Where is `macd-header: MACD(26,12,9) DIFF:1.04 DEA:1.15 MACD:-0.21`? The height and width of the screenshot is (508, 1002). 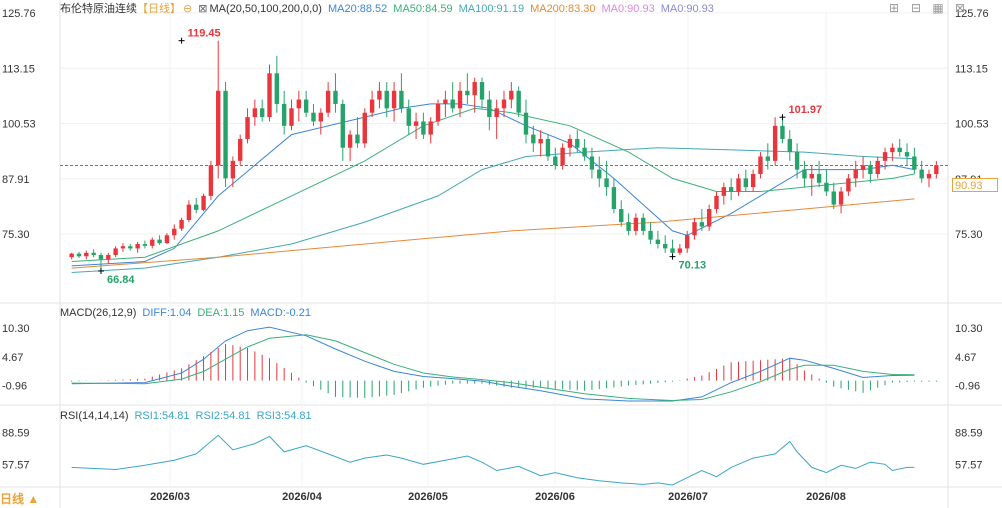
macd-header: MACD(26,12,9) DIFF:1.04 DEA:1.15 MACD:-0.21 is located at coordinates (188, 313).